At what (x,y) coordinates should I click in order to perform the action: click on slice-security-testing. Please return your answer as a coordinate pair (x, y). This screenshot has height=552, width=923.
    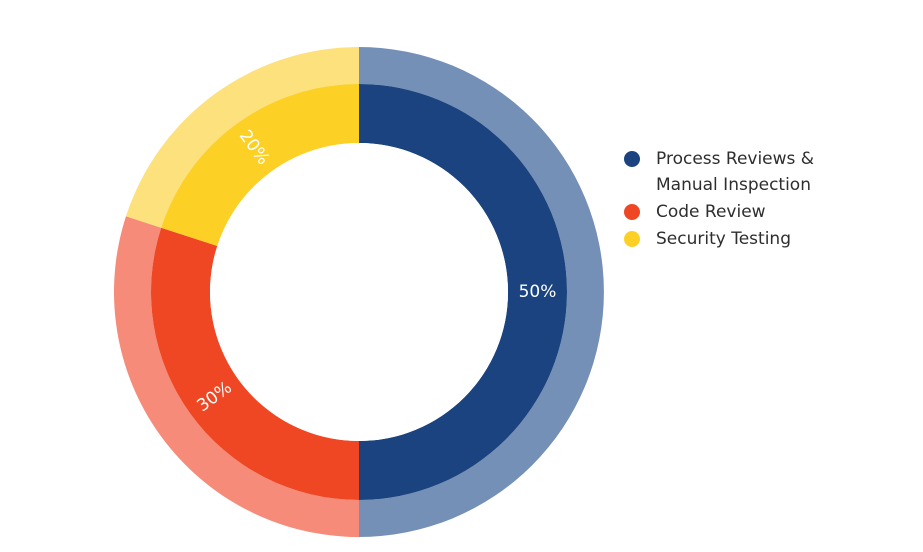
    Looking at the image, I should click on (260, 165).